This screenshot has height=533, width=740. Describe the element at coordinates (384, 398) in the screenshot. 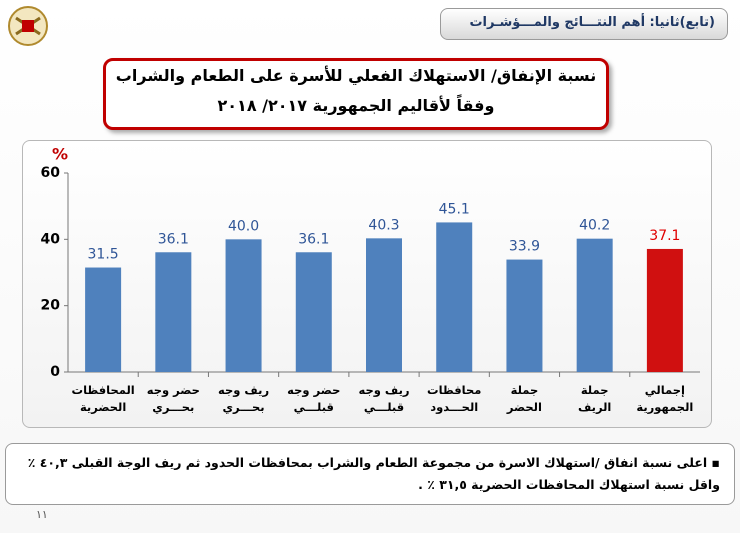

I see `x-tick-label: ريف وجه قبلـــي` at that location.